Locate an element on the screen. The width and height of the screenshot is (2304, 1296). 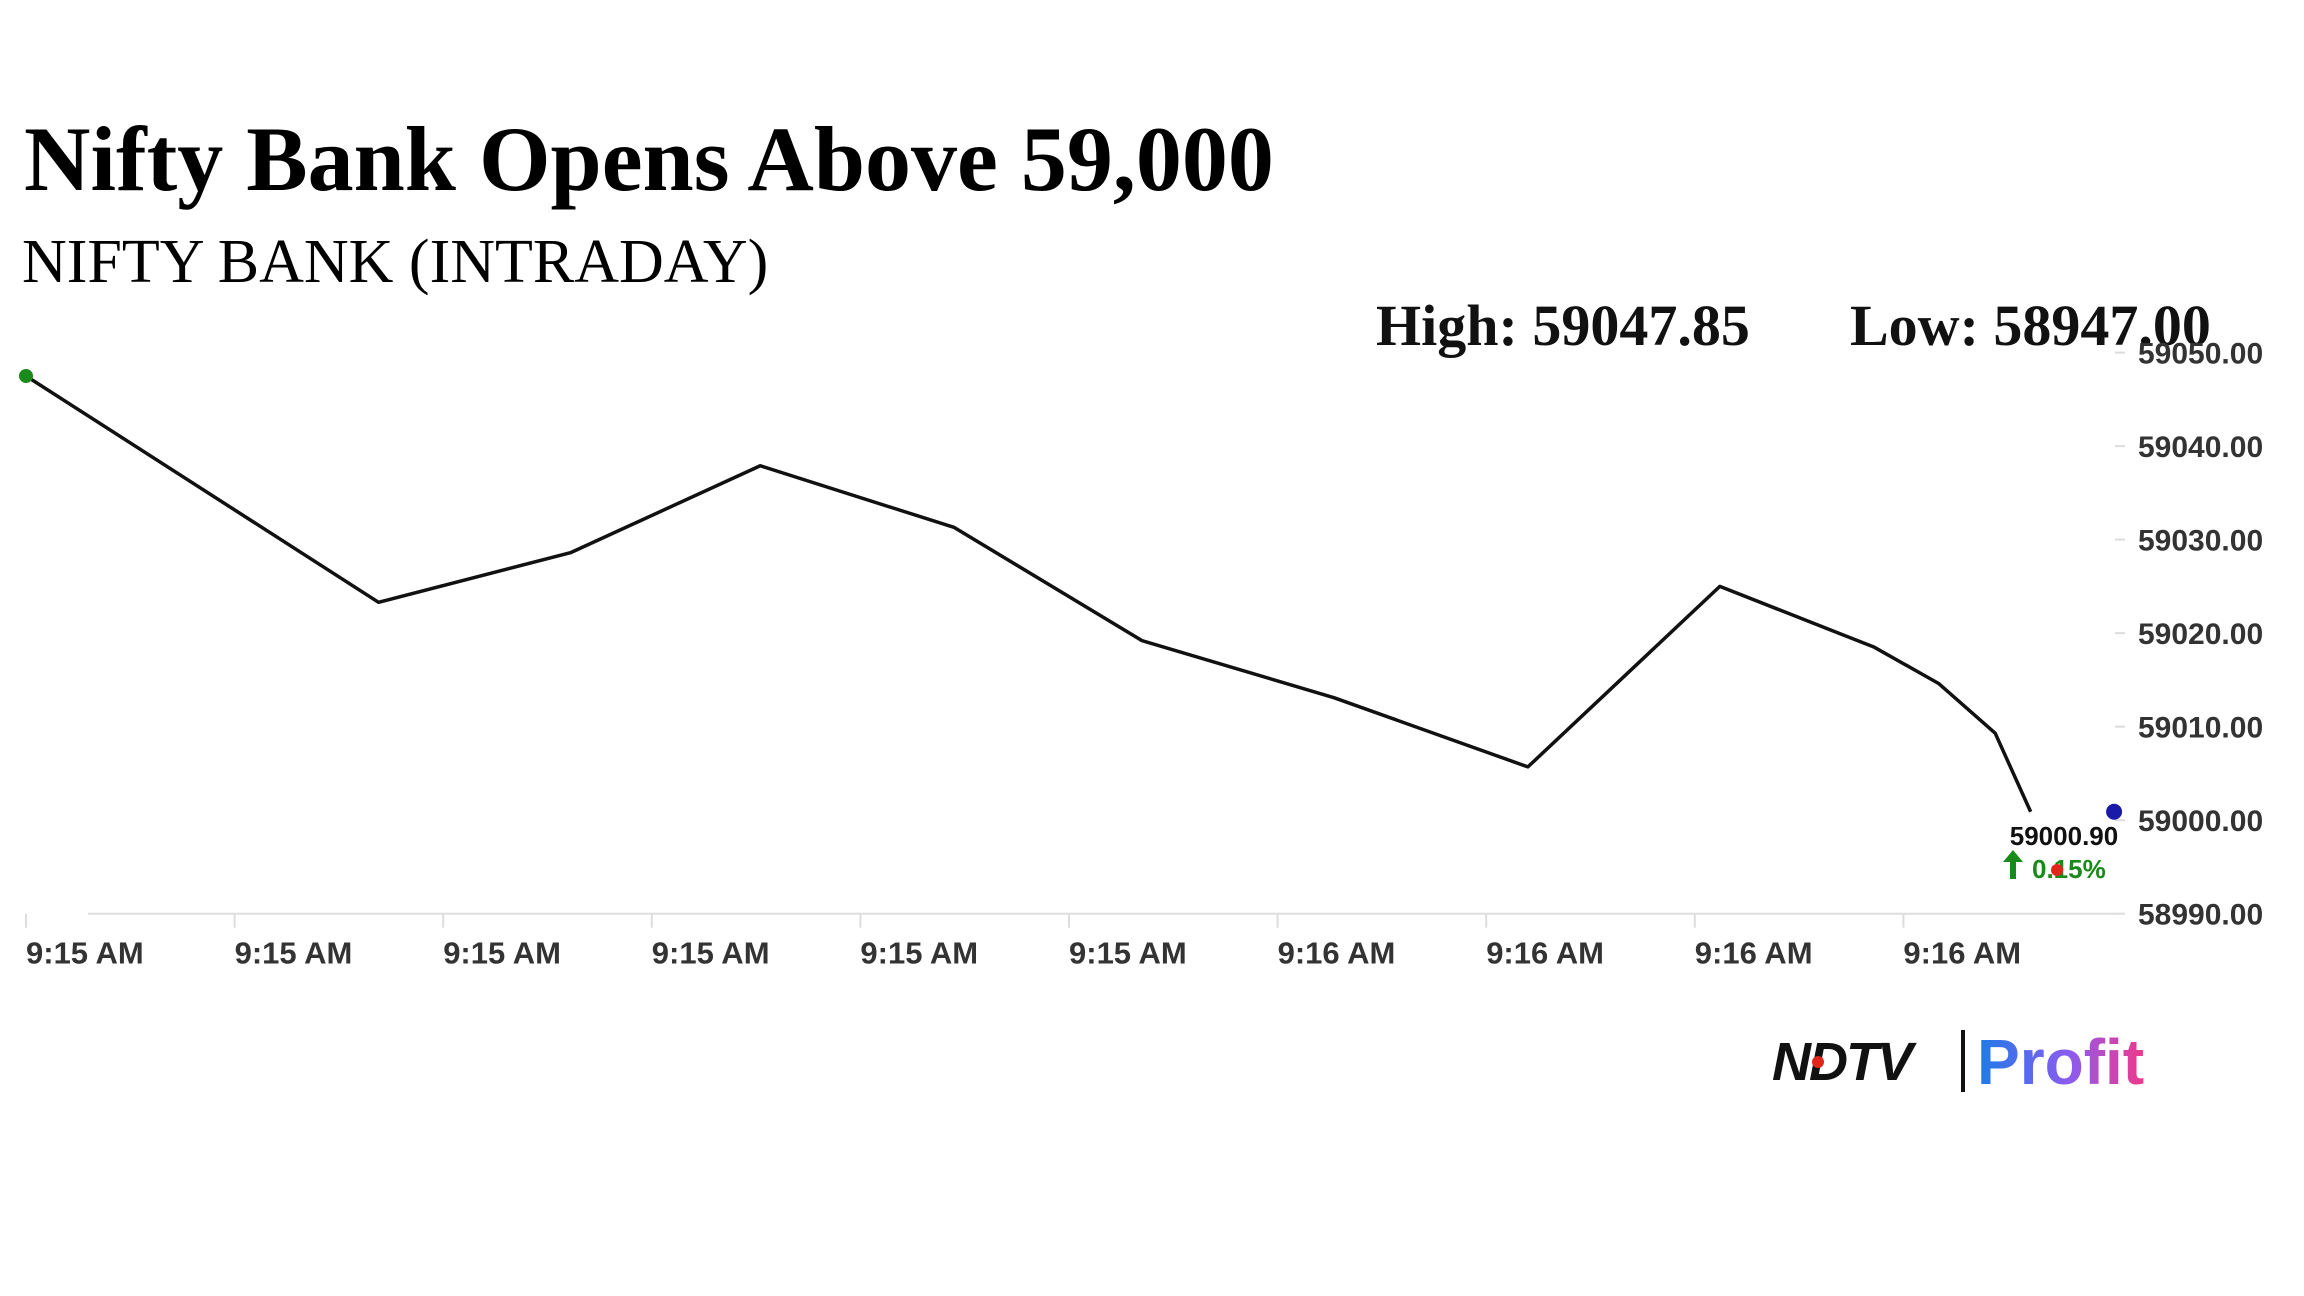
stat-value: 58947.00 is located at coordinates (2102, 325).